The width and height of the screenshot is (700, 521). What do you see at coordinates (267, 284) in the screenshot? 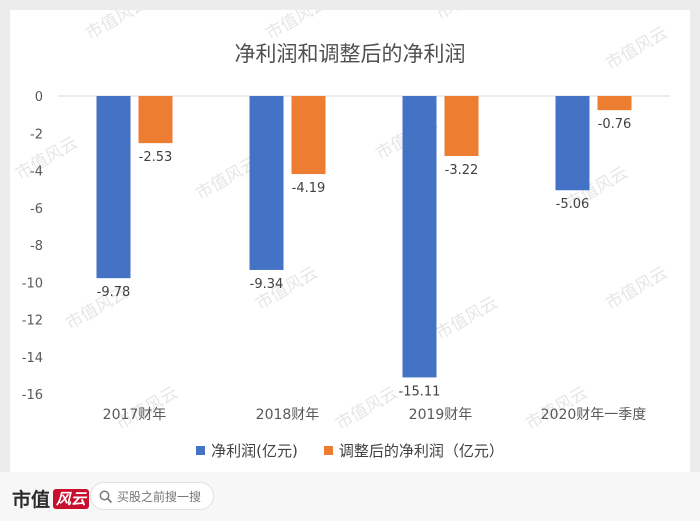
I see `data-label: -9.34` at bounding box center [267, 284].